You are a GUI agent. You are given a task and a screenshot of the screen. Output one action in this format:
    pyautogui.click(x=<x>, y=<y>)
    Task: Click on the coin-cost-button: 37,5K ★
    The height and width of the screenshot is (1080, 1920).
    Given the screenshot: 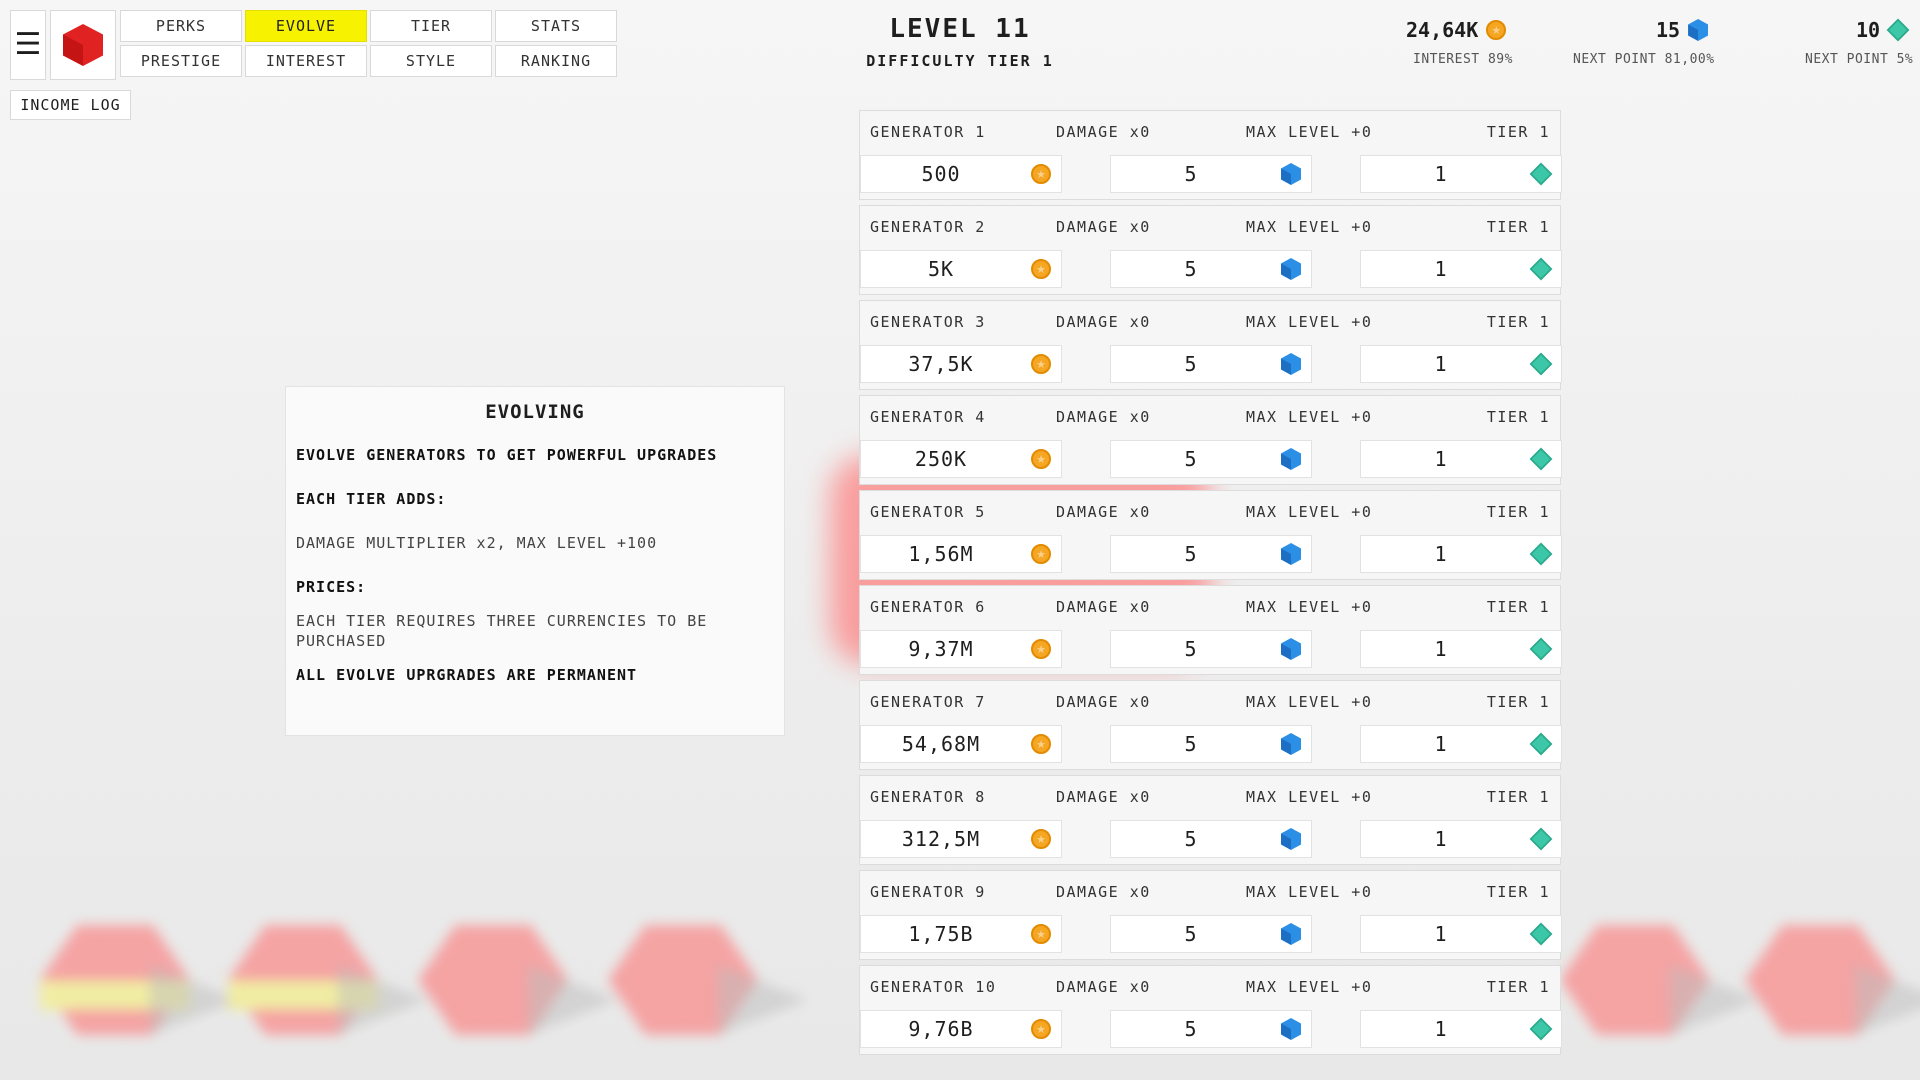 What is the action you would take?
    pyautogui.click(x=961, y=364)
    